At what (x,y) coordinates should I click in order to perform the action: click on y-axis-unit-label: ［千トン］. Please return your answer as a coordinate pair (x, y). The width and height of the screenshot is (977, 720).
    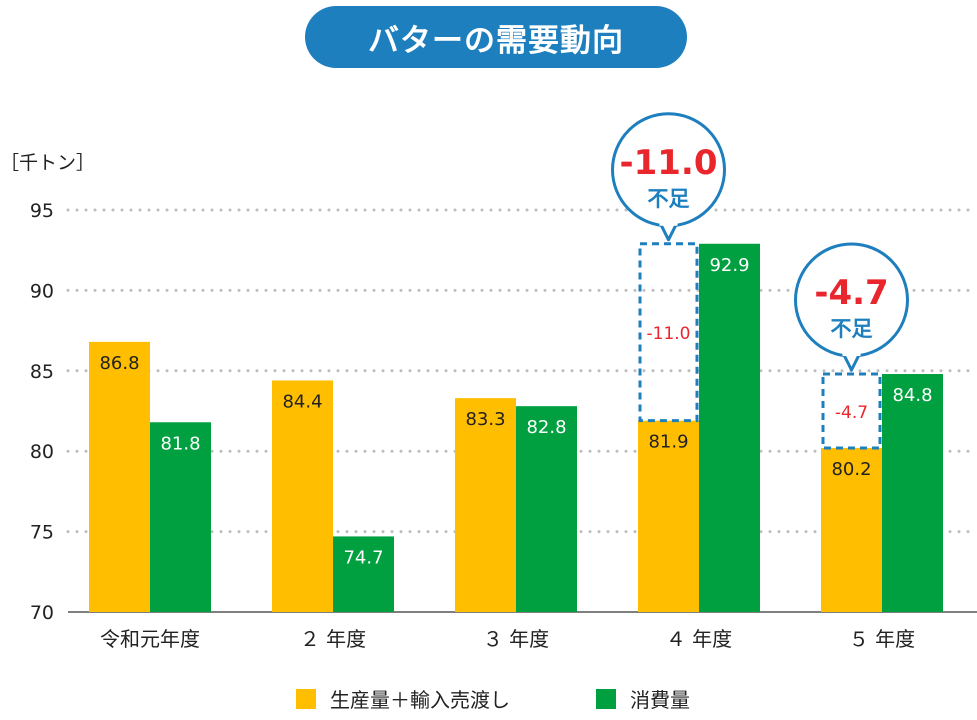
    Looking at the image, I should click on (48, 163).